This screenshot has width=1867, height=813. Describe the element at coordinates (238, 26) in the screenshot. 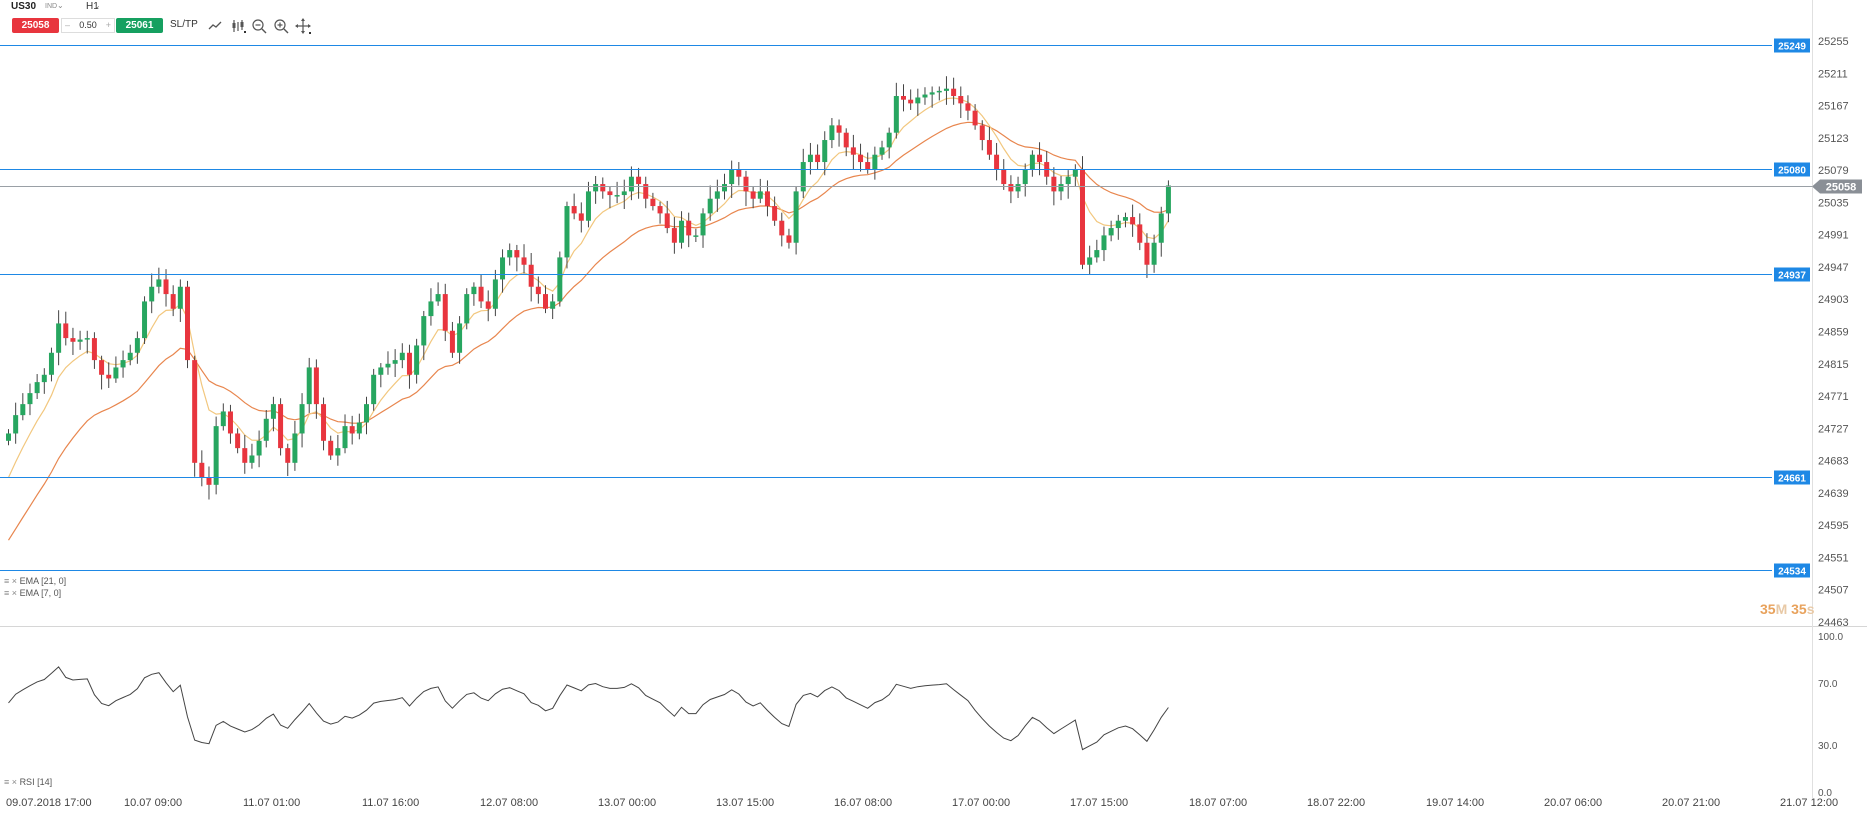

I see `bar-type-icon` at that location.